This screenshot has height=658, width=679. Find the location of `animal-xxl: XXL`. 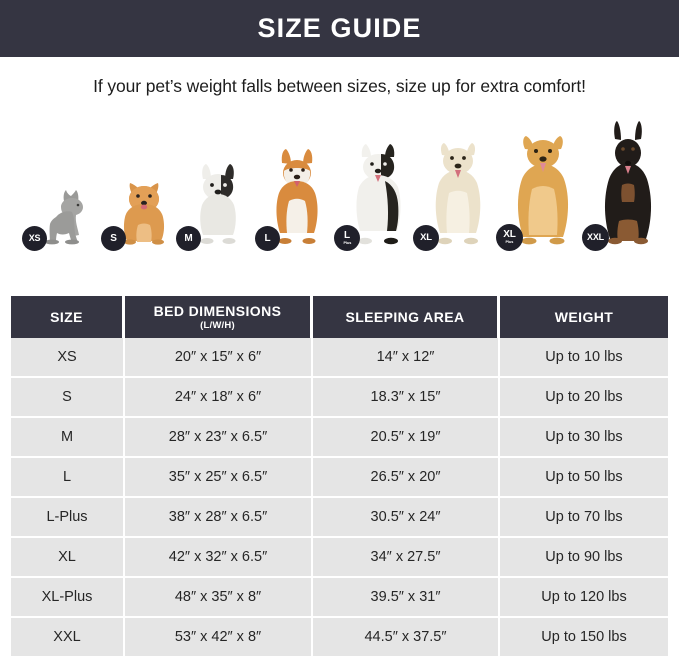

animal-xxl: XXL is located at coordinates (623, 186).